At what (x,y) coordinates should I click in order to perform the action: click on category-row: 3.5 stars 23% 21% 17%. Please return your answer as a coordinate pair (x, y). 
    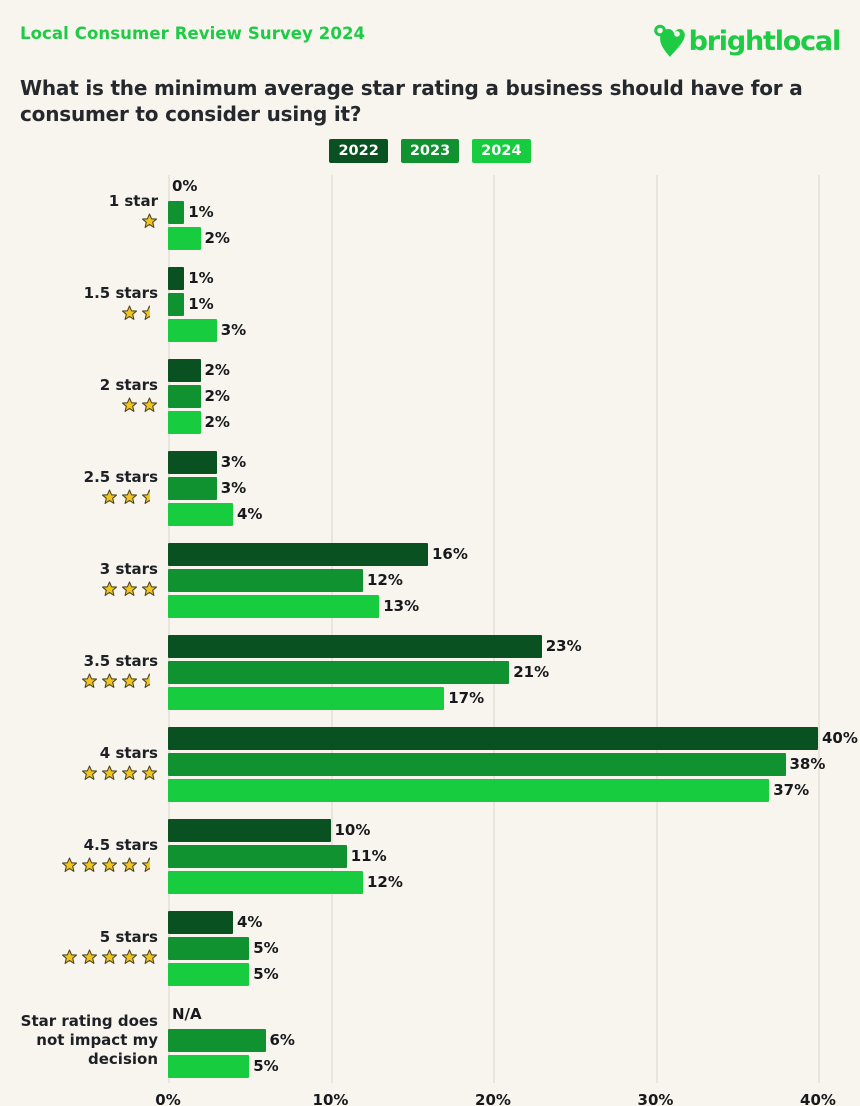
    Looking at the image, I should click on (430, 672).